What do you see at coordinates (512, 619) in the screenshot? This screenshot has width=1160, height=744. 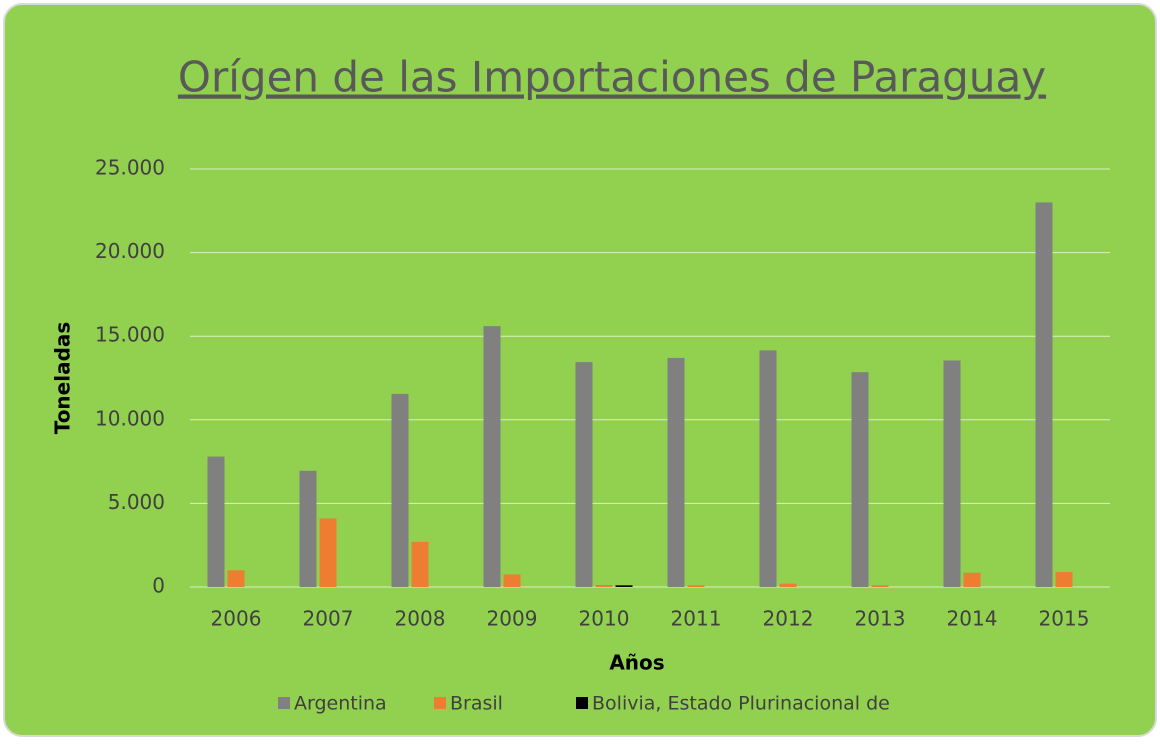 I see `x-tick-label: 2009` at bounding box center [512, 619].